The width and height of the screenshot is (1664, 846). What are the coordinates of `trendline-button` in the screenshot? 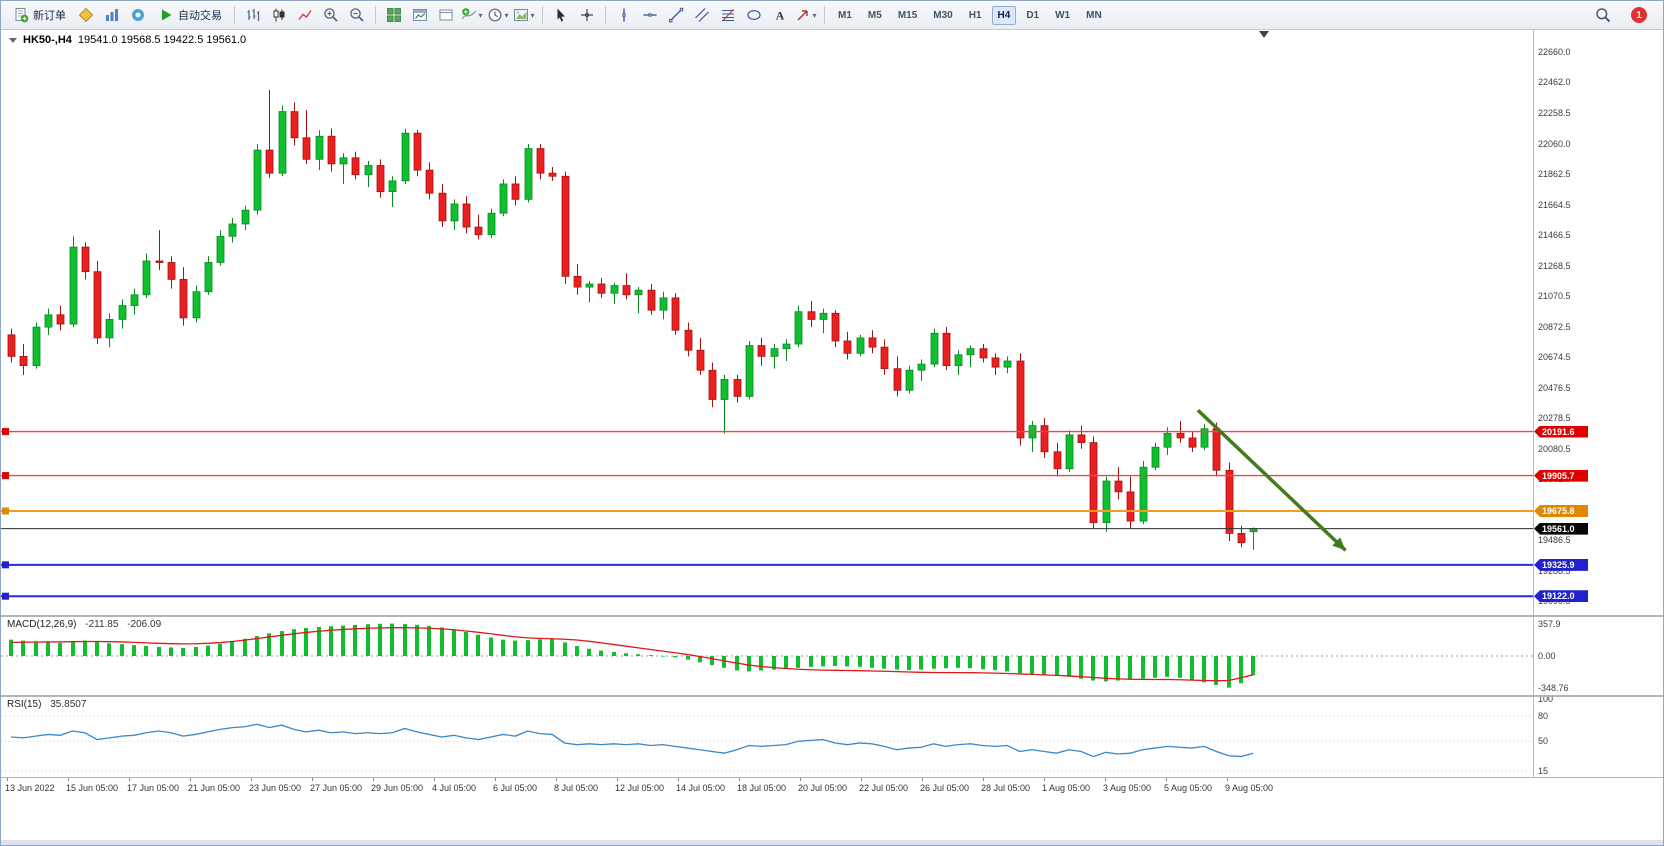 It's located at (676, 15).